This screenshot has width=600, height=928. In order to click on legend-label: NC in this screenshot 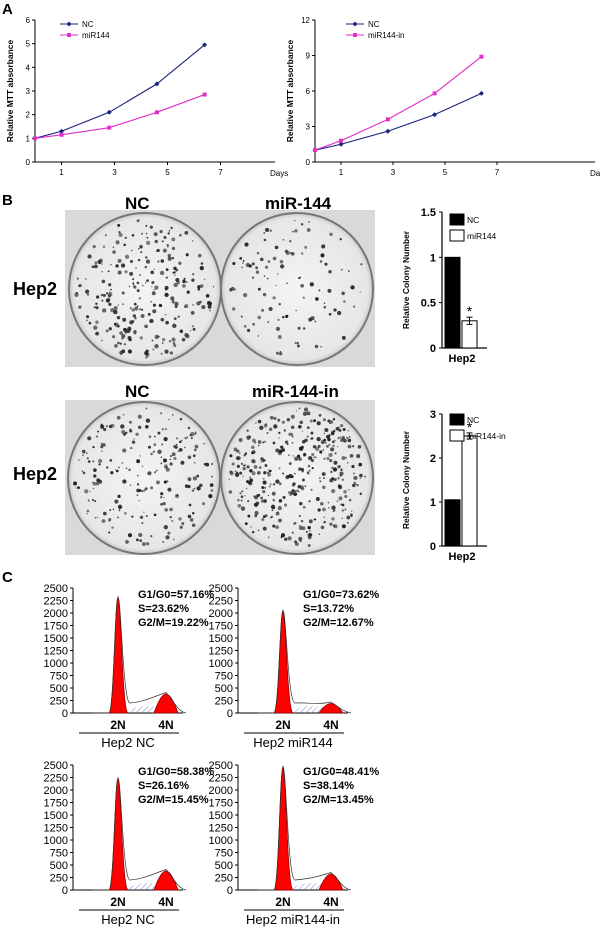, I will do `click(473, 220)`.